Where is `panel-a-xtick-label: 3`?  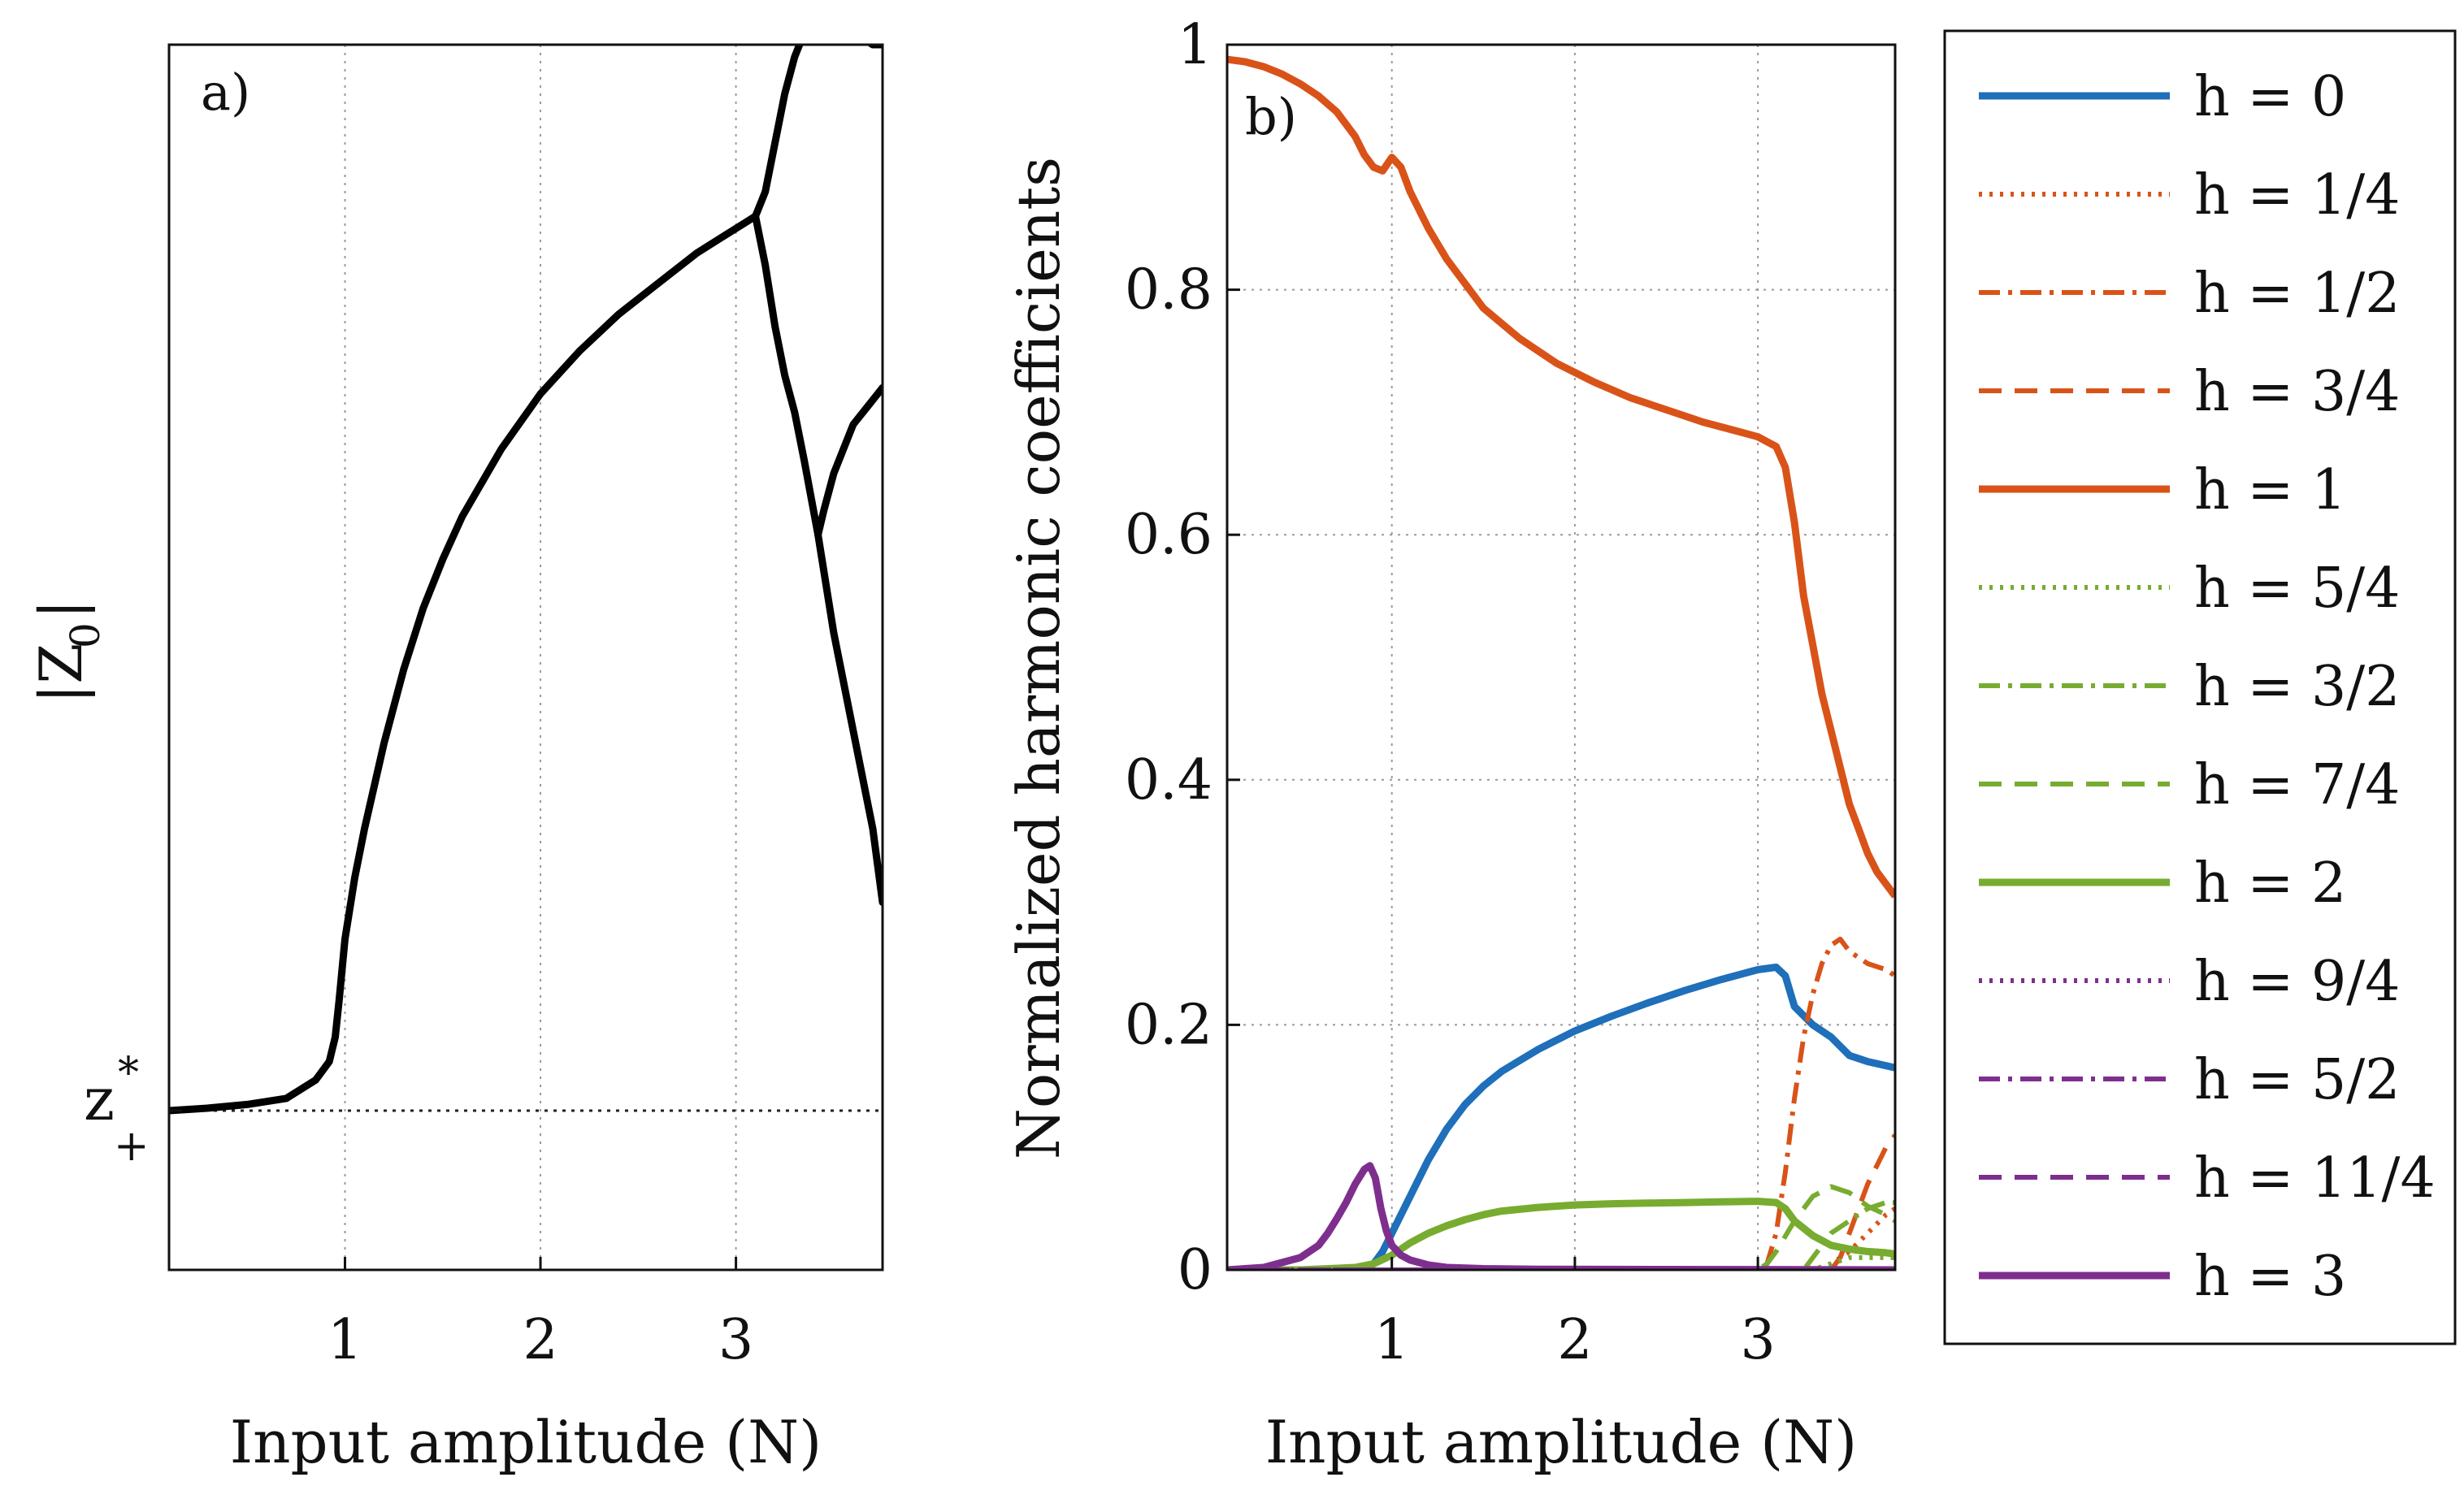
panel-a-xtick-label: 3 is located at coordinates (735, 1340).